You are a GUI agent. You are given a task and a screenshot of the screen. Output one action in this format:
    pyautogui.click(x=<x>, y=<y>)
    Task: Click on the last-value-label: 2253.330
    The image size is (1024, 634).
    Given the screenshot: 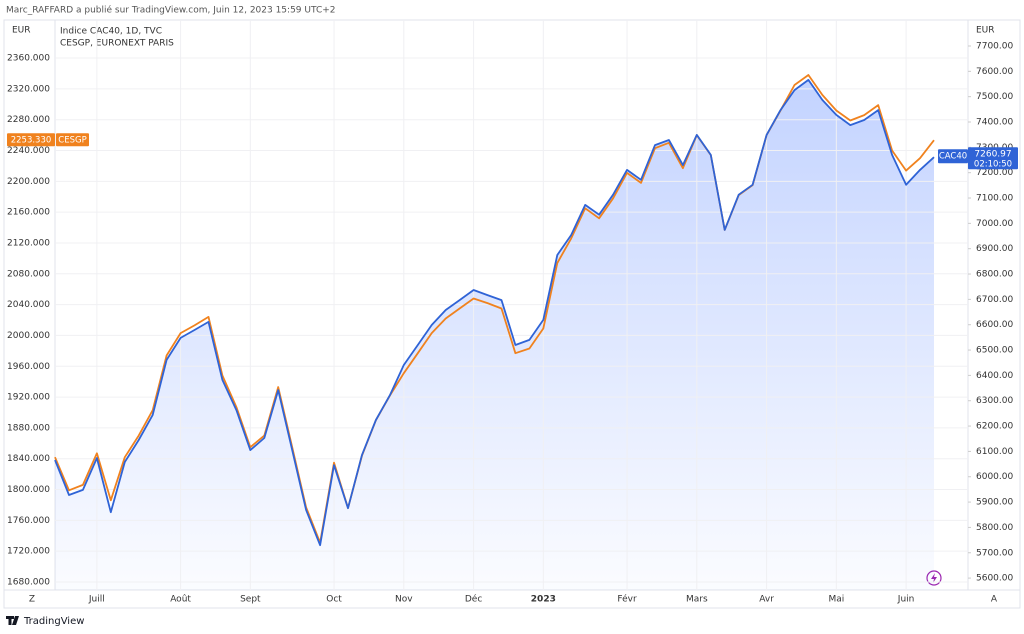 What is the action you would take?
    pyautogui.click(x=31, y=141)
    